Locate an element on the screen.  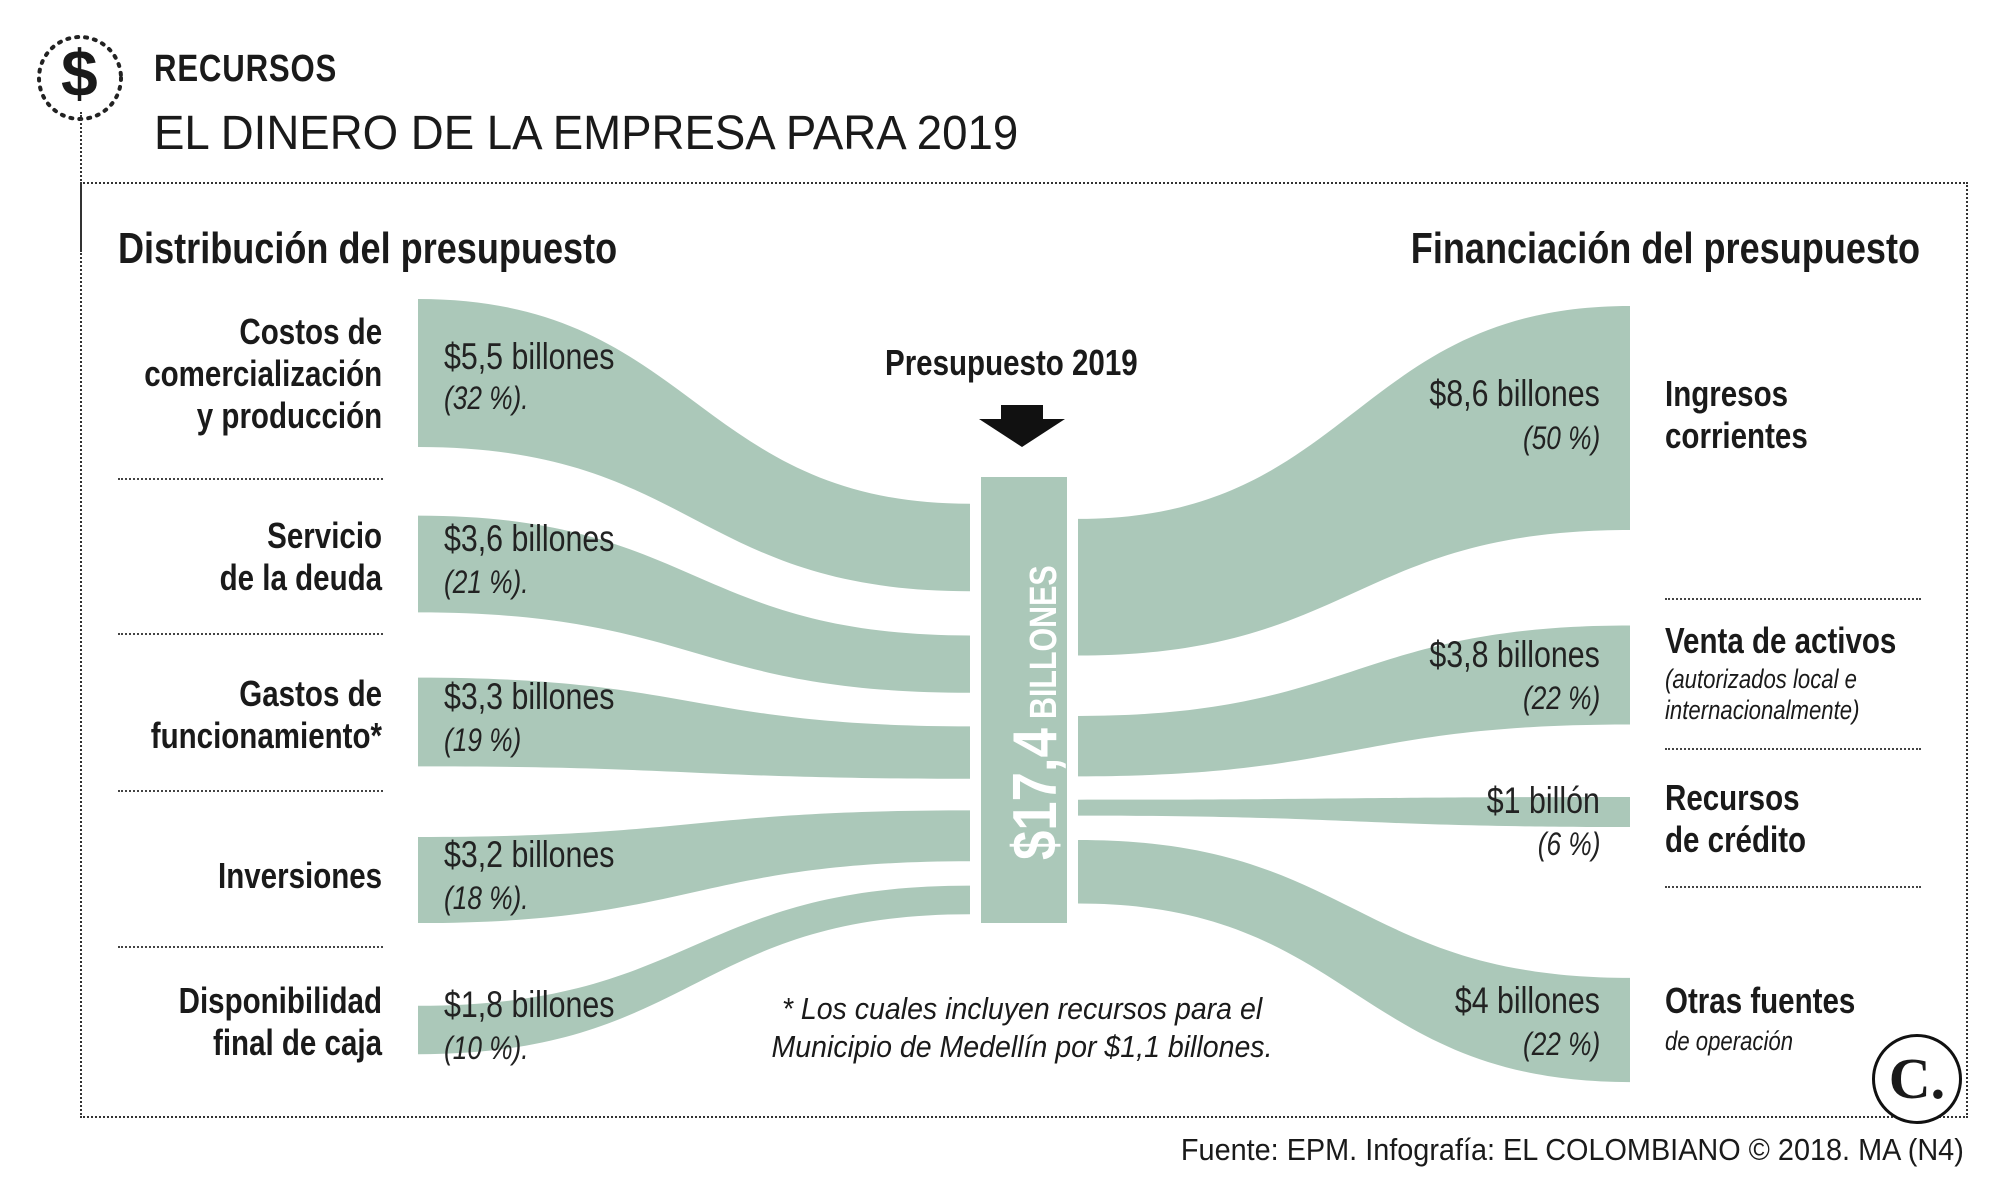
financing-amount: $8,6 billones is located at coordinates (1514, 393).